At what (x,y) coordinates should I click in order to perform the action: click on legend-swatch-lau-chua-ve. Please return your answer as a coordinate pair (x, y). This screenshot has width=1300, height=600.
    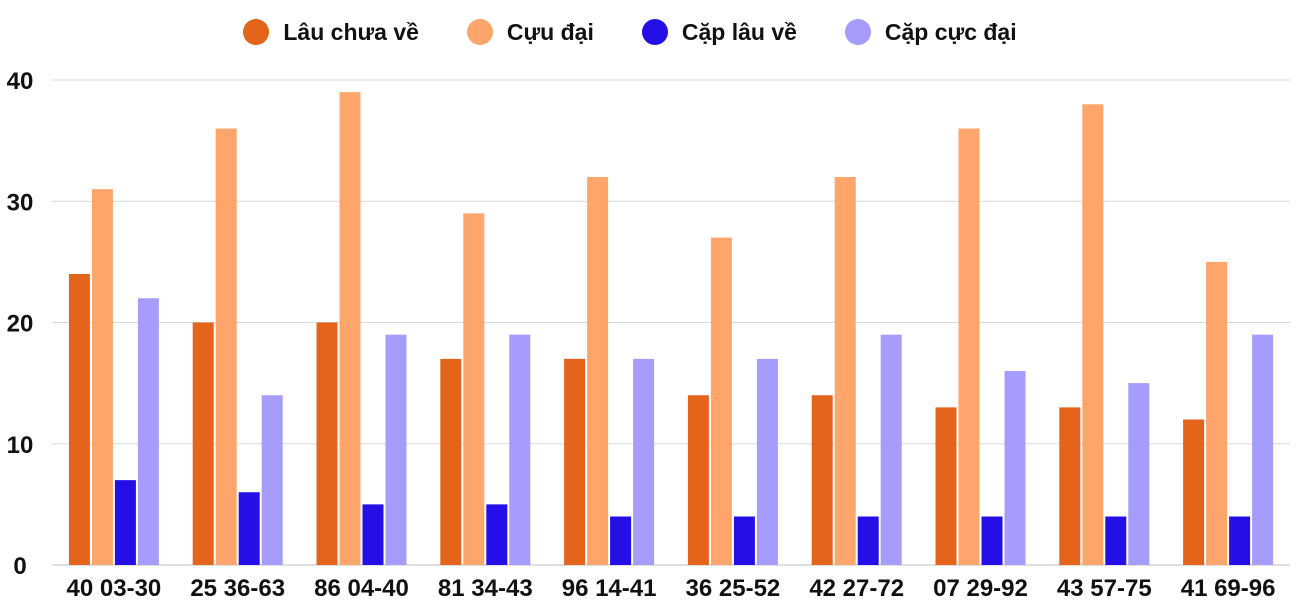
    Looking at the image, I should click on (256, 32).